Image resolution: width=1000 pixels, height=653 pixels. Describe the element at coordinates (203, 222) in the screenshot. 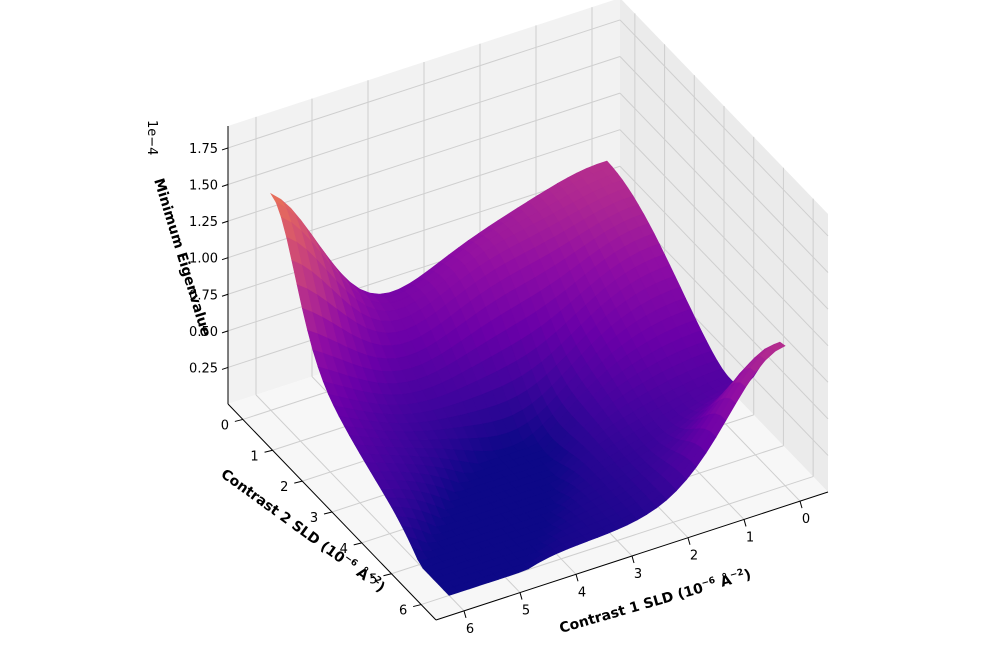

I see `z-tick-label: 1.25` at that location.